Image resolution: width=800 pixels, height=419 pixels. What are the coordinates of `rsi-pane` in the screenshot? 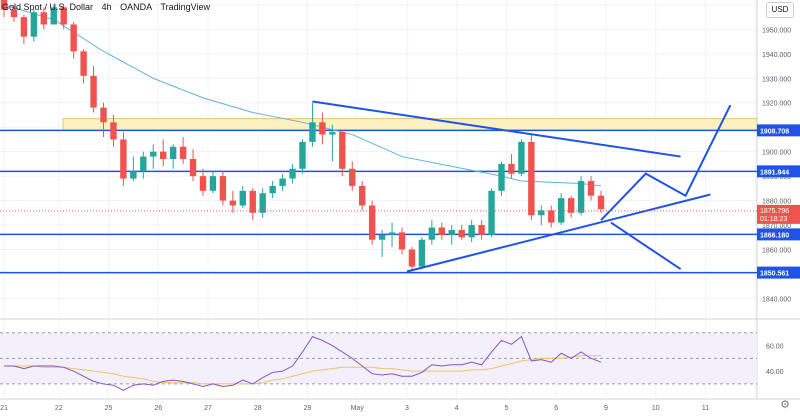 It's located at (378, 361).